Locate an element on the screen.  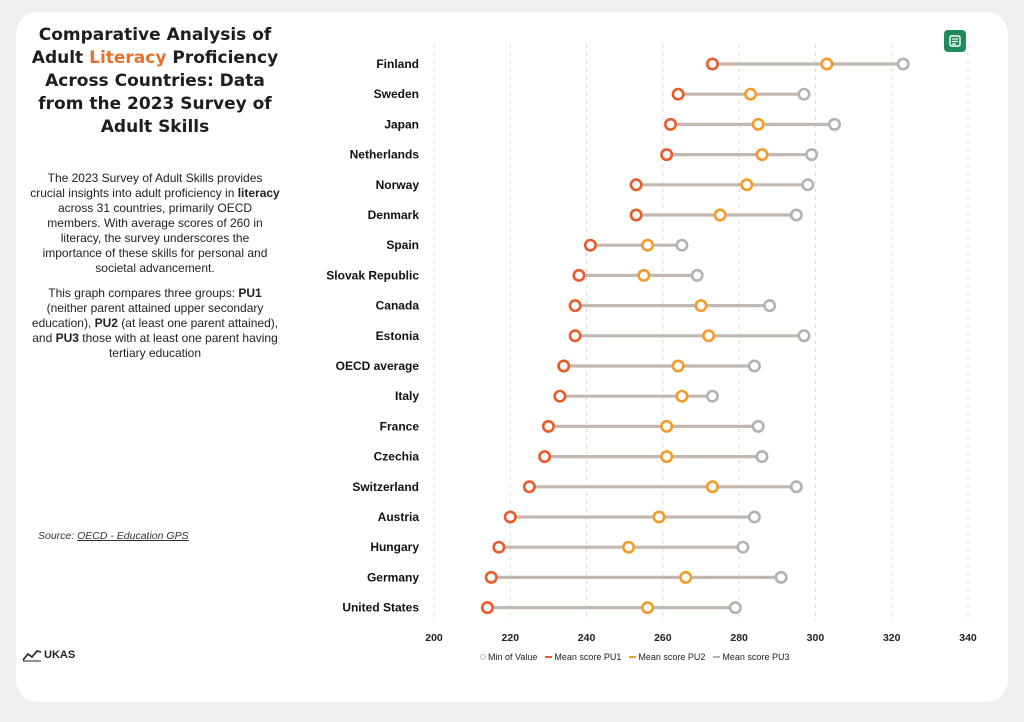
x-tick-label: 300 is located at coordinates (816, 638).